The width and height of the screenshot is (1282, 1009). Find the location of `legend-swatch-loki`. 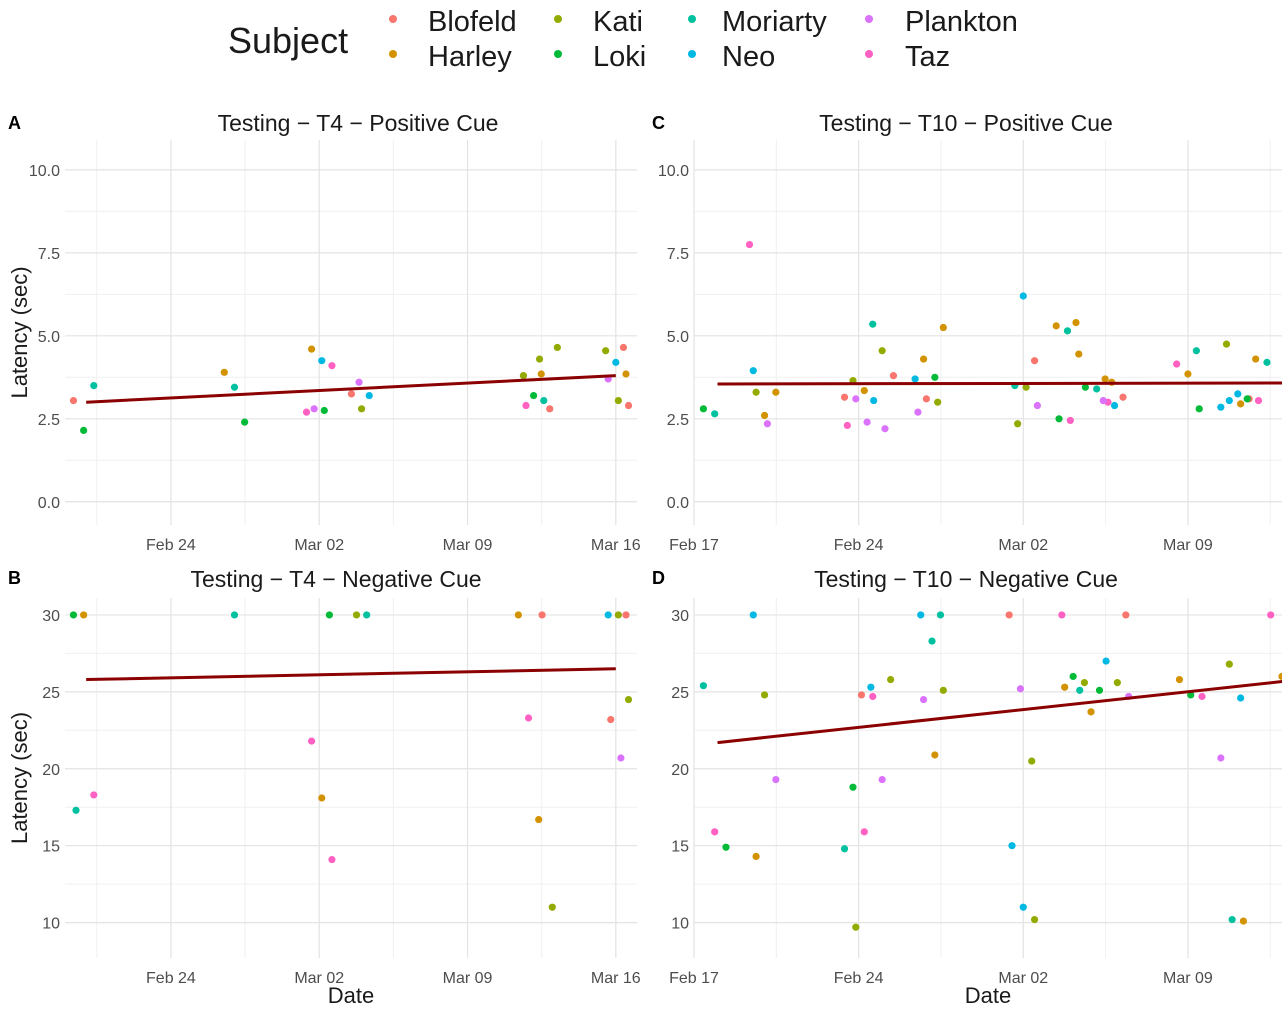

legend-swatch-loki is located at coordinates (558, 54).